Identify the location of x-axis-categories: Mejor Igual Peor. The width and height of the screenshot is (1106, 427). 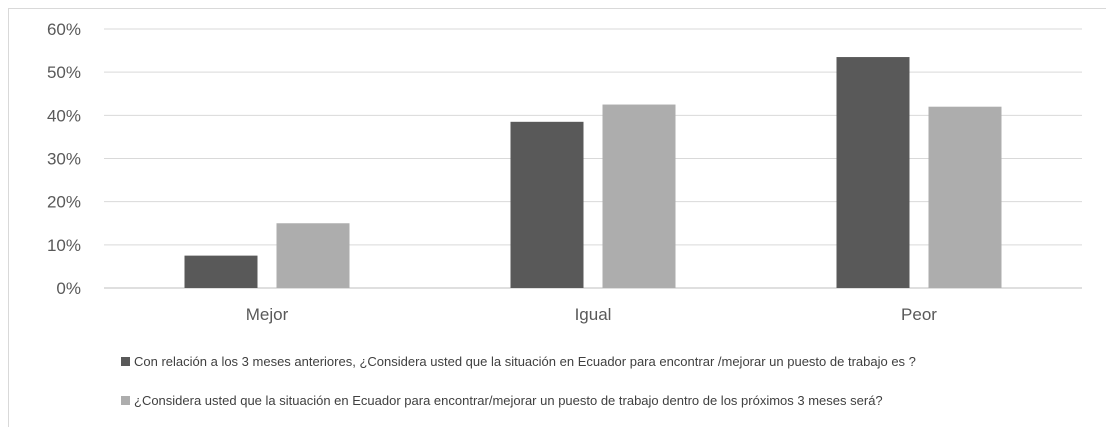
(592, 314).